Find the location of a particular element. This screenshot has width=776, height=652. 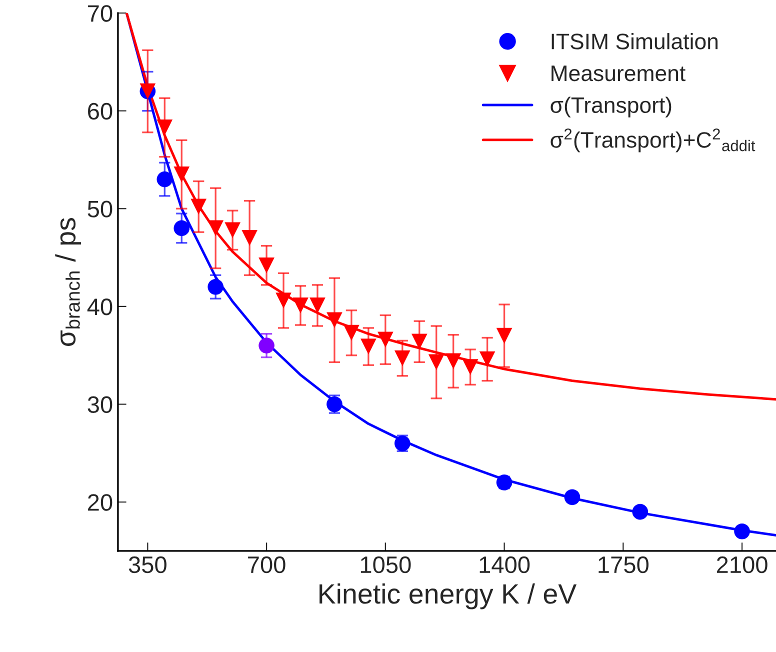

y-tick-label: 20 is located at coordinates (100, 502).